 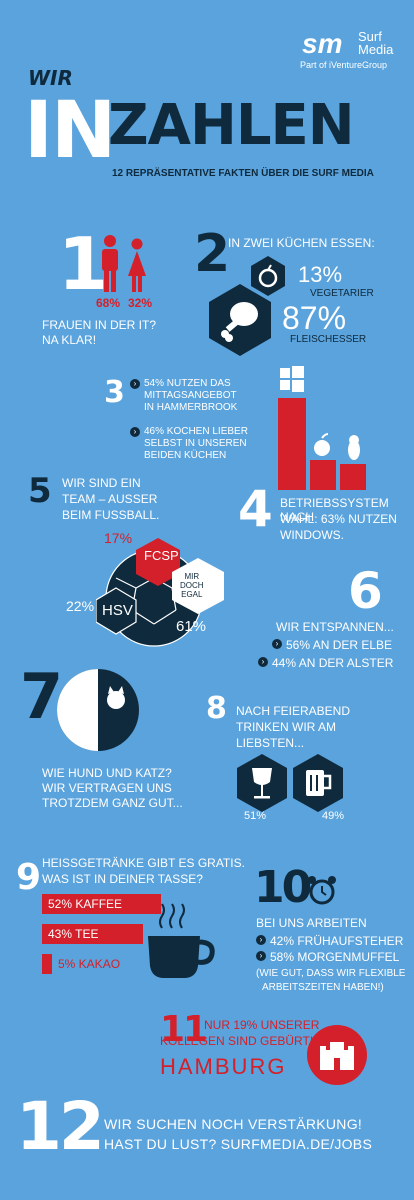 I want to click on hamburg-crest-icon, so click(x=337, y=1055).